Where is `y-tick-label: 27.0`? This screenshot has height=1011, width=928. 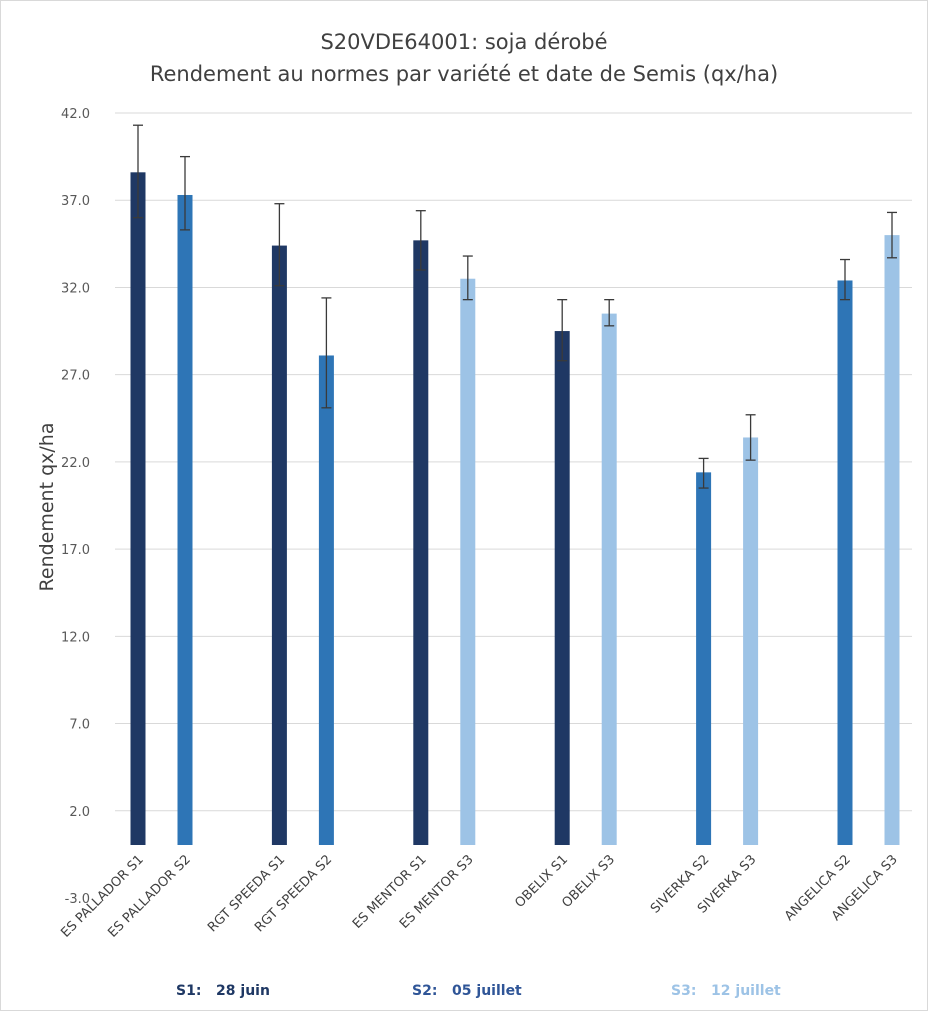
y-tick-label: 27.0 is located at coordinates (75, 376).